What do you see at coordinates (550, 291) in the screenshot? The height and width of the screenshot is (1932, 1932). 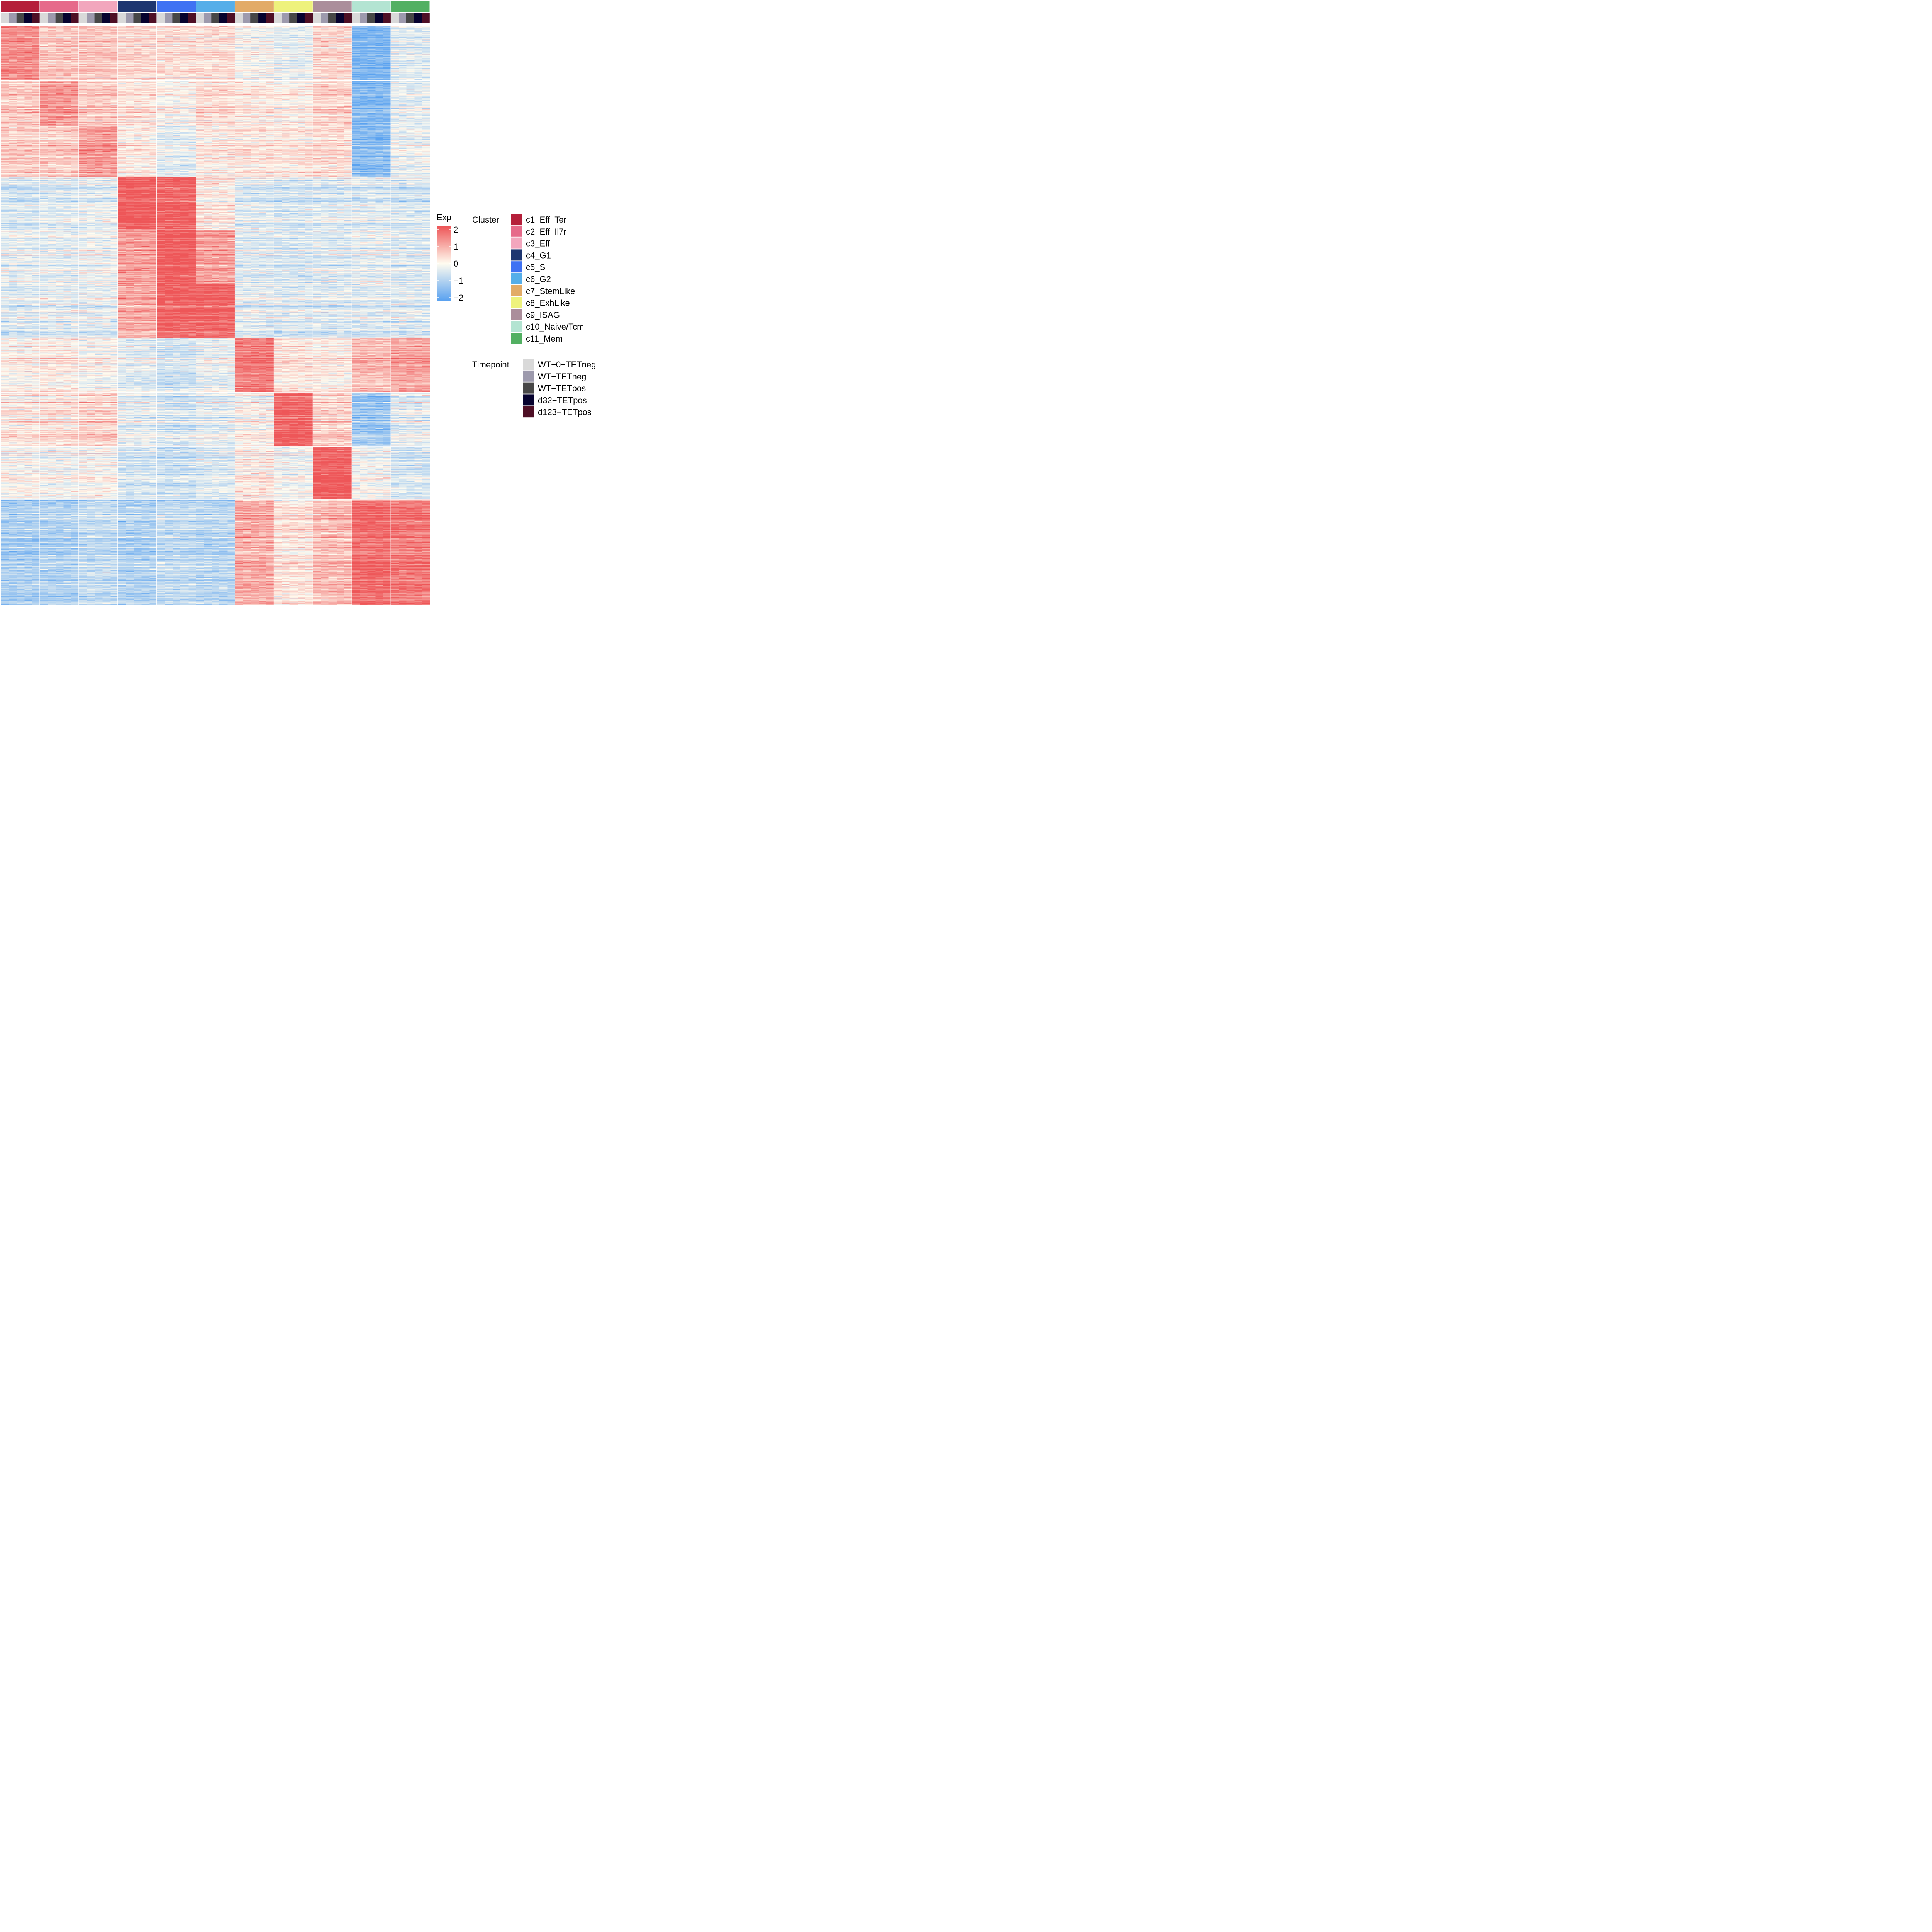 I see `cluster-legend-label: c7_StemLike` at bounding box center [550, 291].